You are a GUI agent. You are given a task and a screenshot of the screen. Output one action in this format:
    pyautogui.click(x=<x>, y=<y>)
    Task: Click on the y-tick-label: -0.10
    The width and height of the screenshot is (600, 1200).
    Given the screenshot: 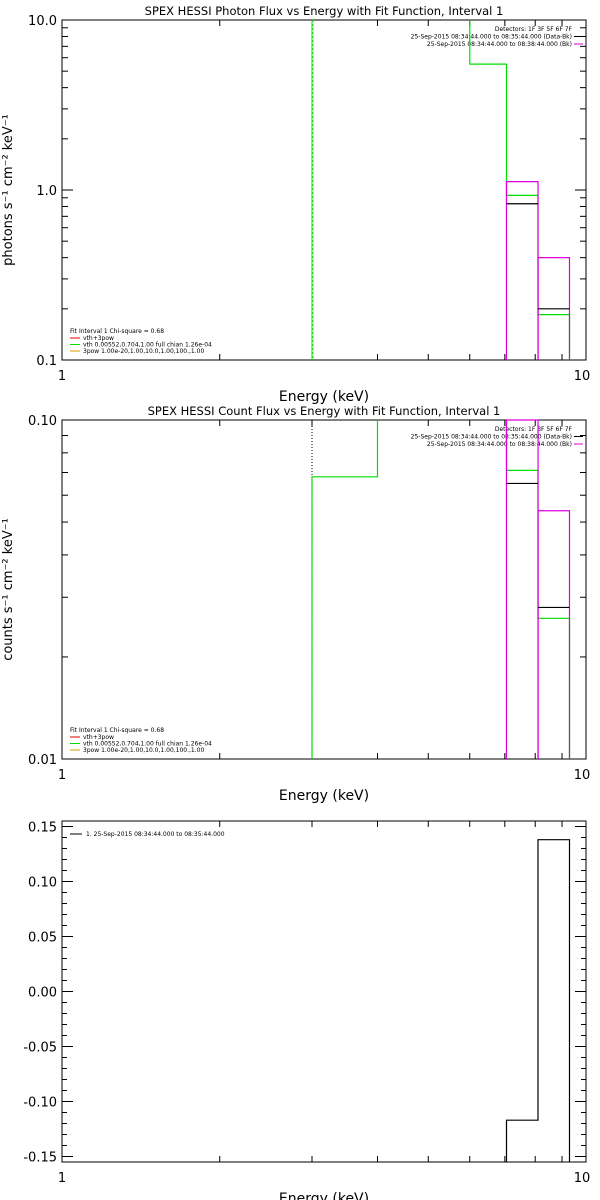 What is the action you would take?
    pyautogui.click(x=40, y=1103)
    